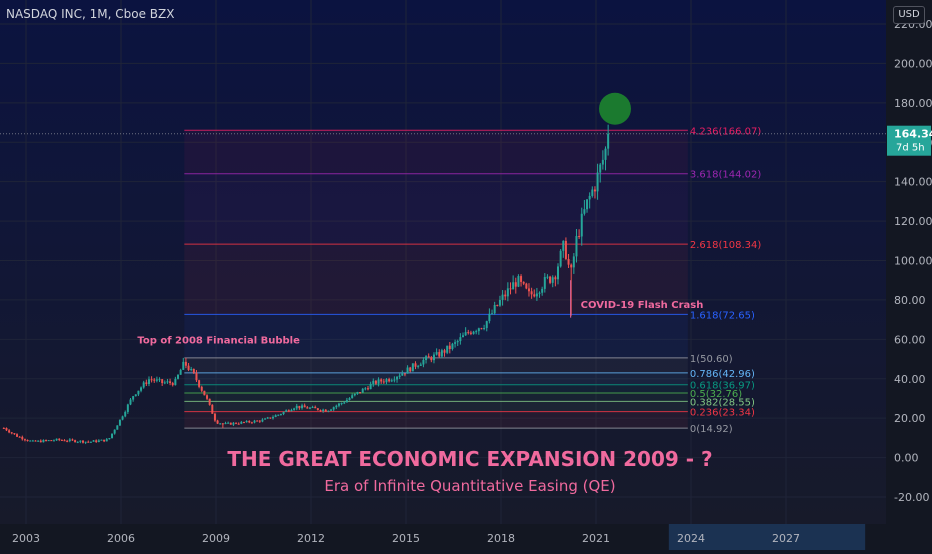 The height and width of the screenshot is (554, 932). I want to click on x-tick-2: 2009, so click(216, 538).